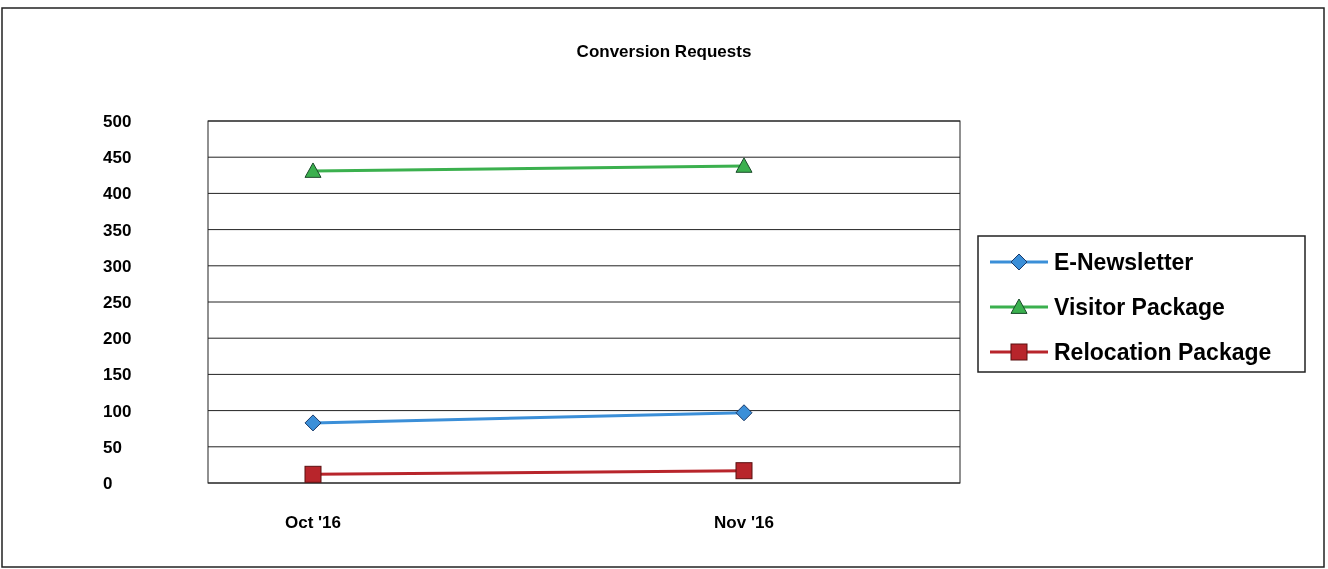 This screenshot has height=569, width=1328. What do you see at coordinates (664, 51) in the screenshot?
I see `chart-title: Conversion Requests` at bounding box center [664, 51].